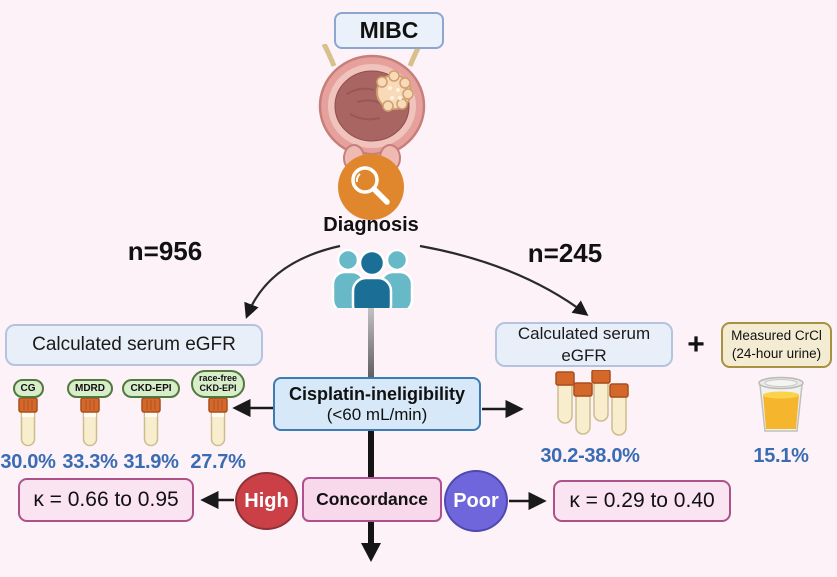 The image size is (837, 577). I want to click on urine-cup-icon, so click(781, 404).